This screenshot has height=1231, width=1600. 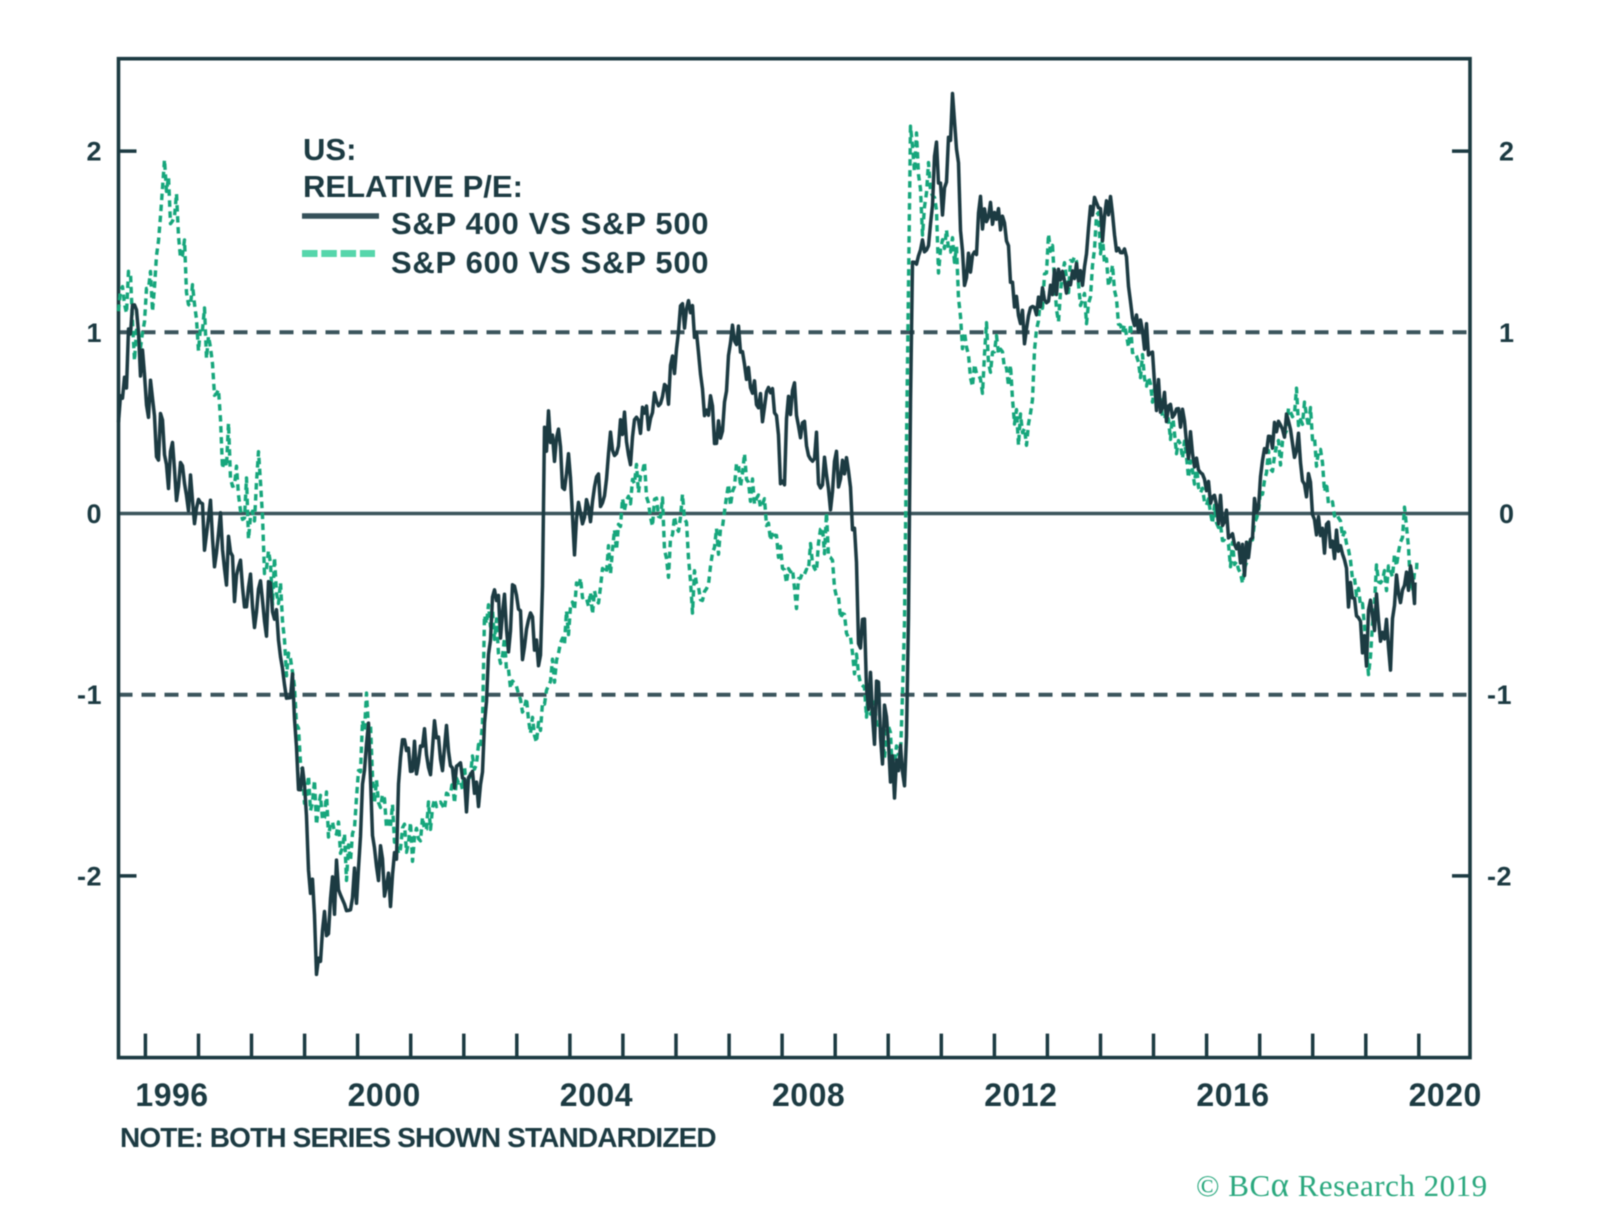 What do you see at coordinates (596, 1095) in the screenshot?
I see `svg-text: 2004` at bounding box center [596, 1095].